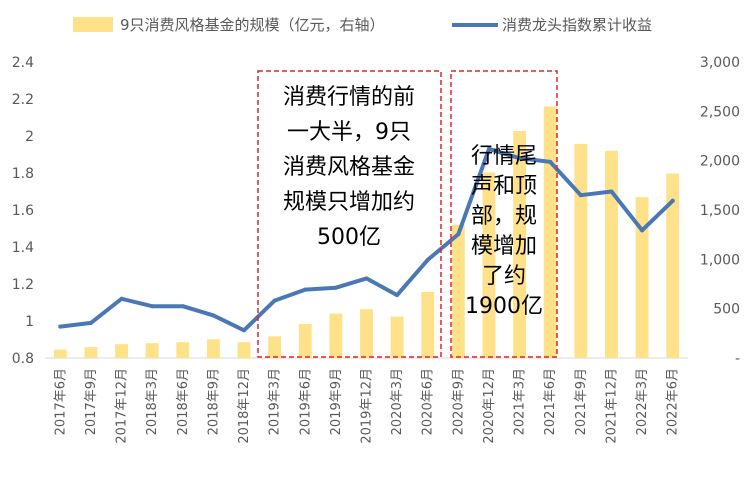 This screenshot has width=750, height=479. What do you see at coordinates (23, 63) in the screenshot?
I see `left-axis-tick-label: 2.4` at bounding box center [23, 63].